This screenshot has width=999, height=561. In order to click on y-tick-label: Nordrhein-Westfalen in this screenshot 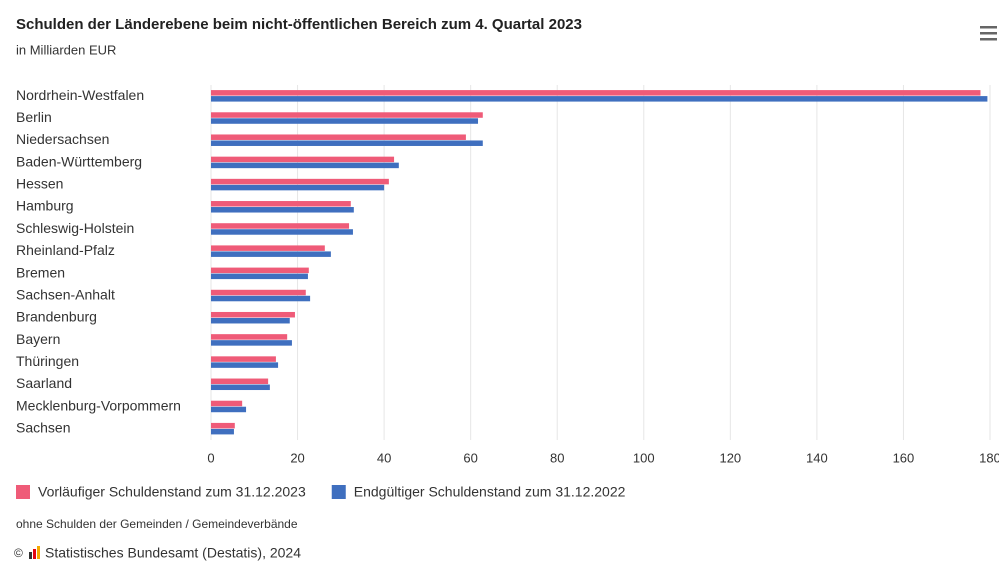, I will do `click(80, 95)`.